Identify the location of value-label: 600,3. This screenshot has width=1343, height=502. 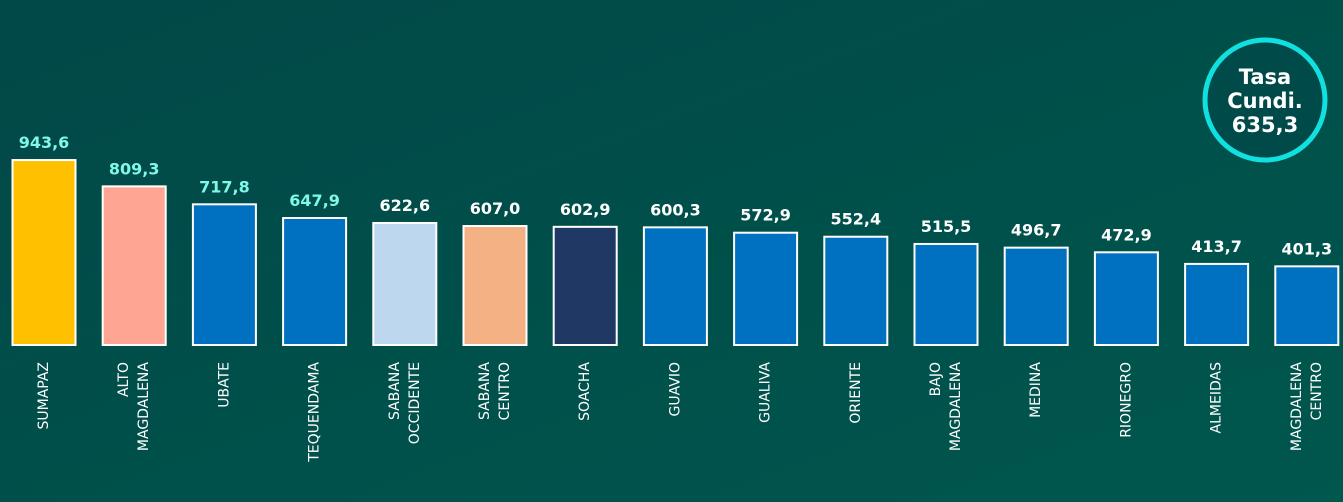
(675, 209).